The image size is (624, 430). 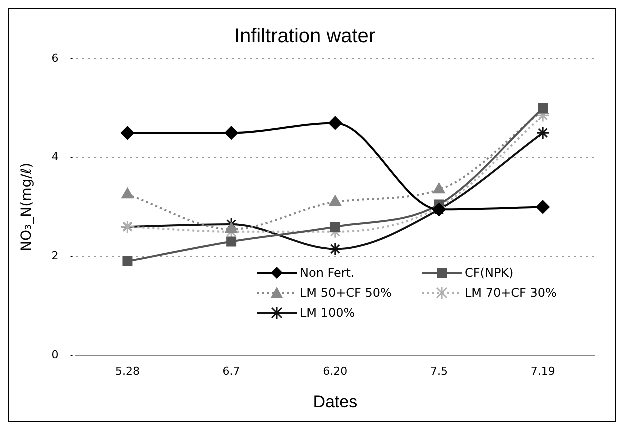 What do you see at coordinates (55, 58) in the screenshot?
I see `y-tick-label: 6` at bounding box center [55, 58].